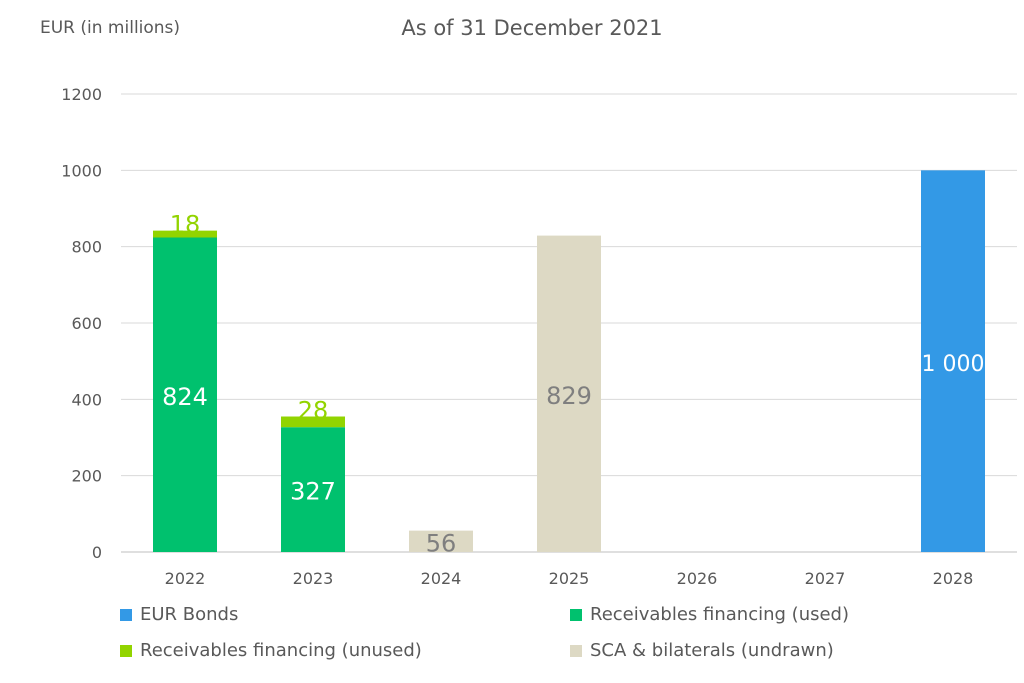  What do you see at coordinates (185, 225) in the screenshot?
I see `data-label: 18` at bounding box center [185, 225].